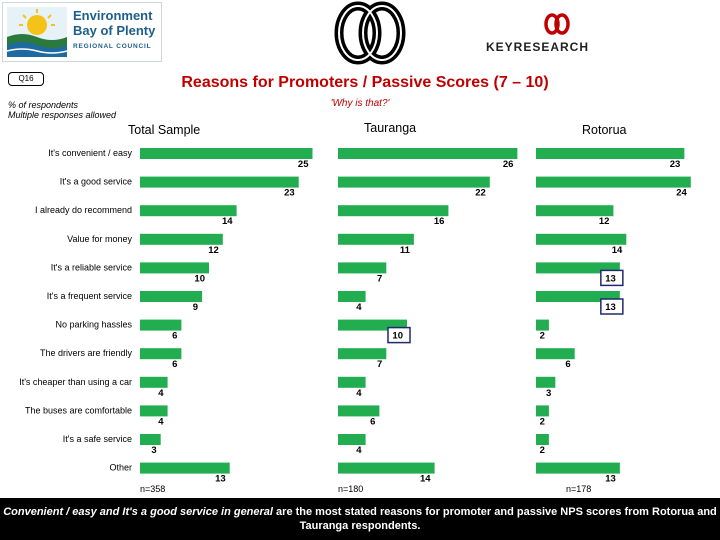  I want to click on value-label: 9, so click(195, 307).